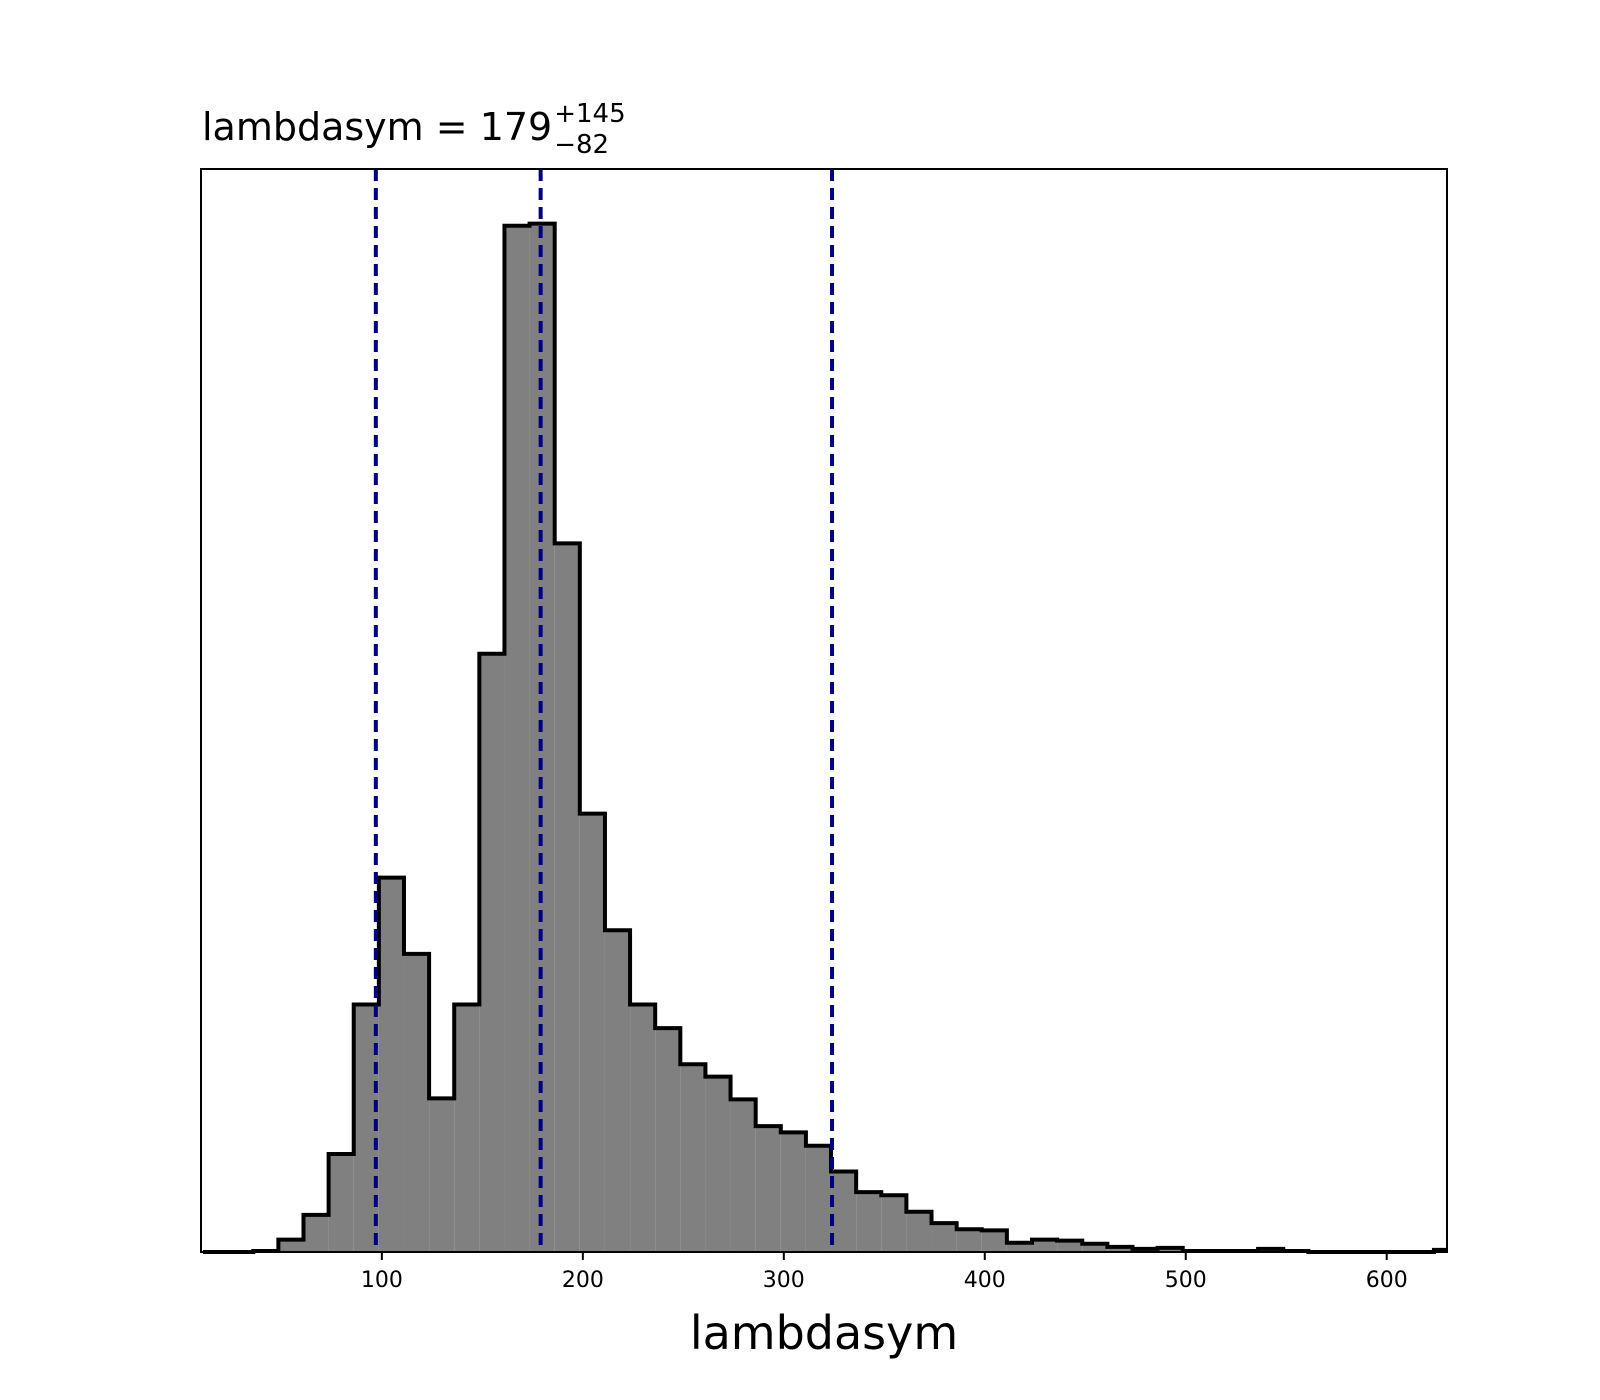  Describe the element at coordinates (985, 1280) in the screenshot. I see `x-tick-label: 400` at that location.